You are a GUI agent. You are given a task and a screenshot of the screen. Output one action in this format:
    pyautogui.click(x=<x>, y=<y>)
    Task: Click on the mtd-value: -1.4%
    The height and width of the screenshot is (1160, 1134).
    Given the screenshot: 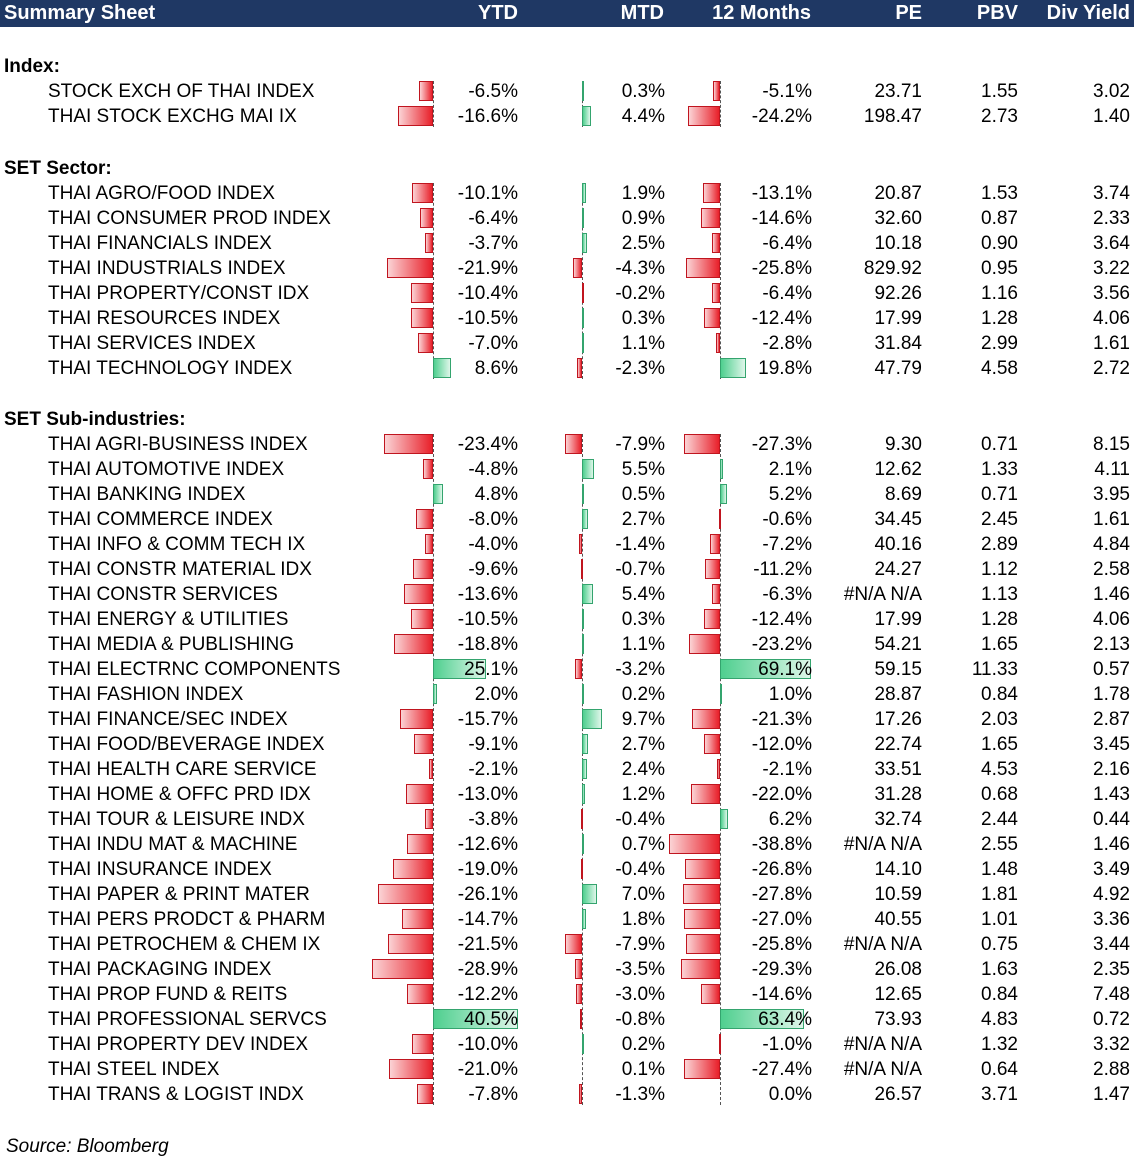 What is the action you would take?
    pyautogui.click(x=640, y=544)
    